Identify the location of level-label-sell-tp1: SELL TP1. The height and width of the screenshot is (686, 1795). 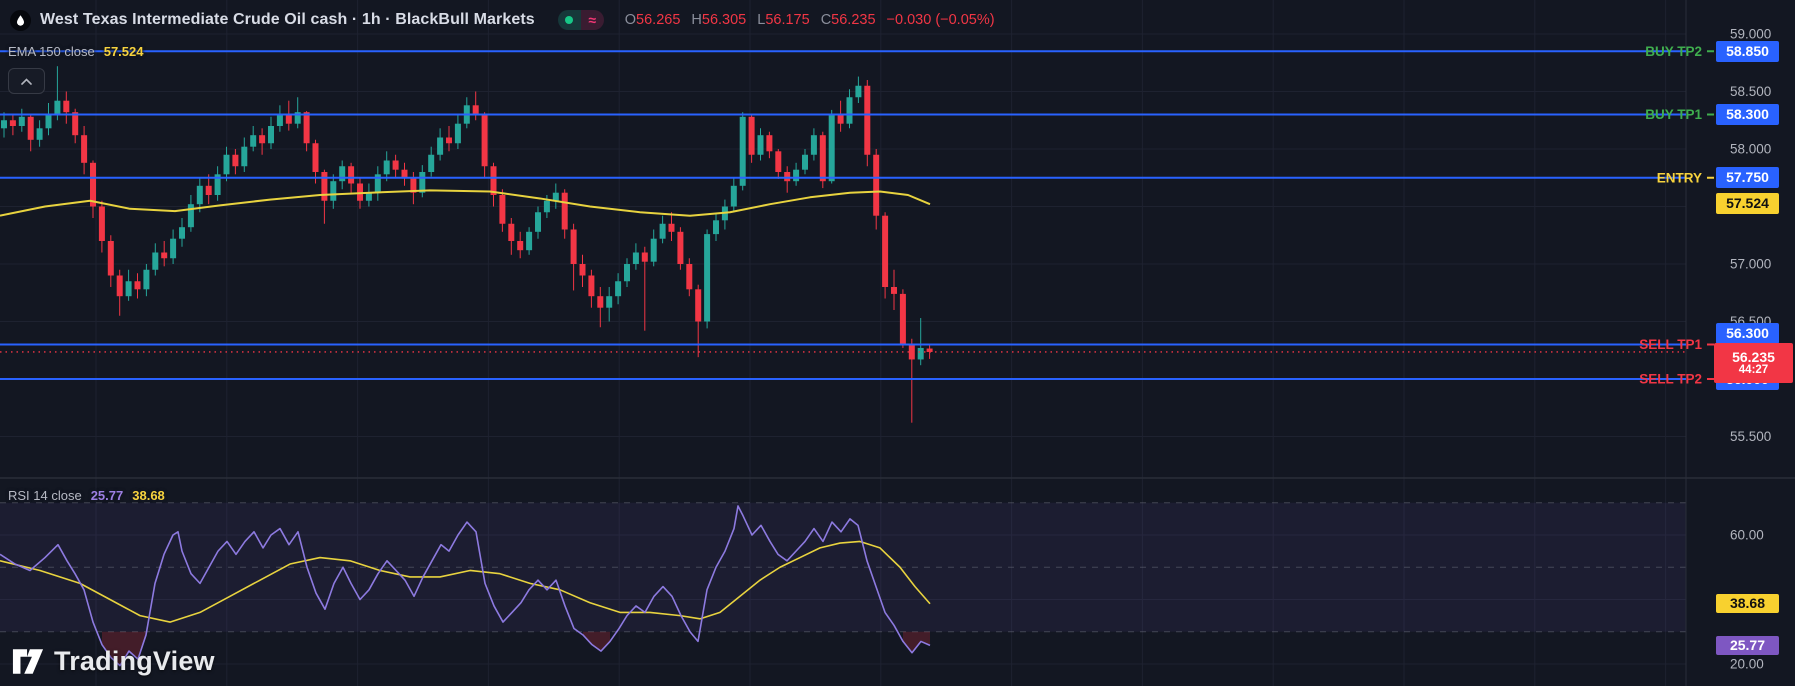
(1670, 344).